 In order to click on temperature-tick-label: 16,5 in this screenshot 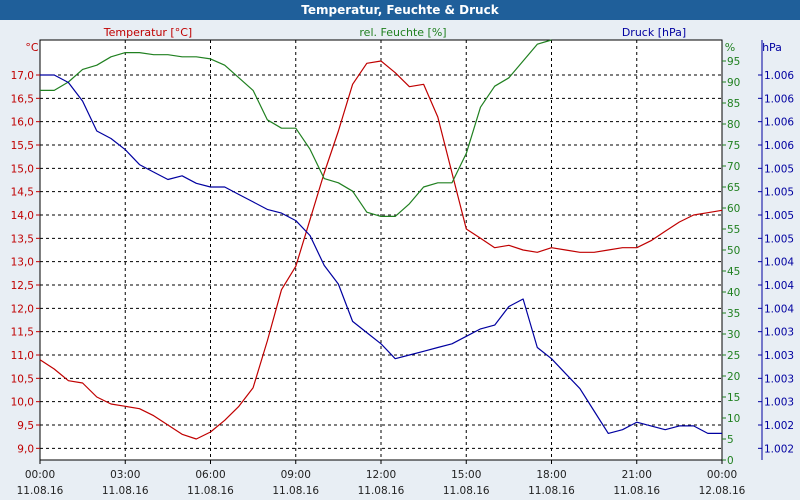, I will do `click(22, 99)`.